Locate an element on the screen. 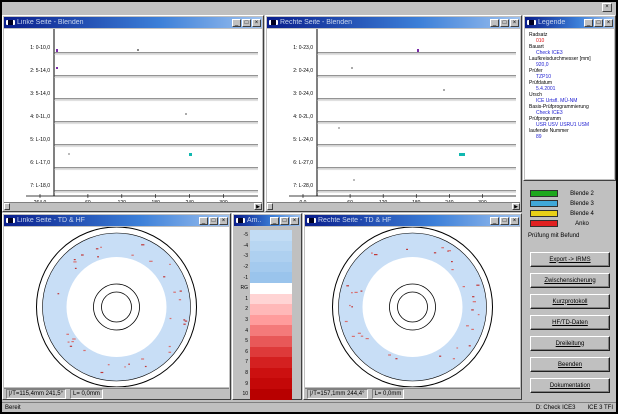  blende-label: Blende 3 is located at coordinates (582, 203).